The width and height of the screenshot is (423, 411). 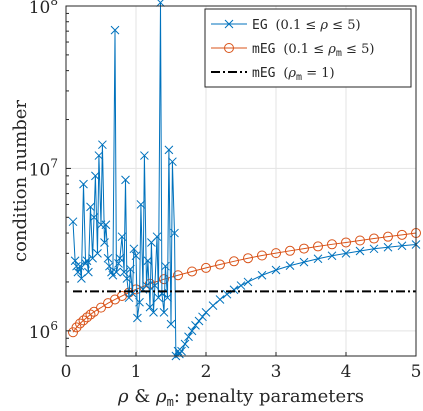 I want to click on x-tick-label: 2, so click(x=206, y=372).